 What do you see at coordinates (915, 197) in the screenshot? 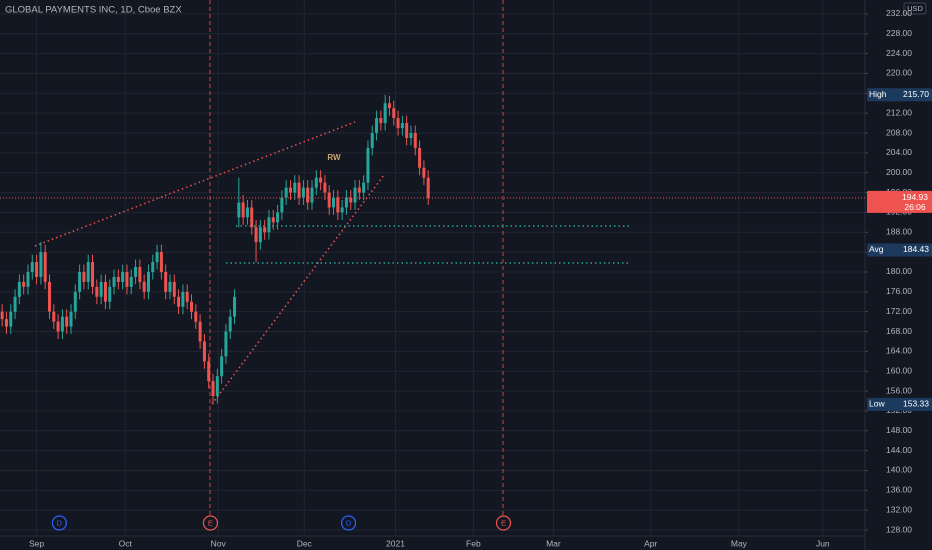
I see `last-price-label: 194.93` at bounding box center [915, 197].